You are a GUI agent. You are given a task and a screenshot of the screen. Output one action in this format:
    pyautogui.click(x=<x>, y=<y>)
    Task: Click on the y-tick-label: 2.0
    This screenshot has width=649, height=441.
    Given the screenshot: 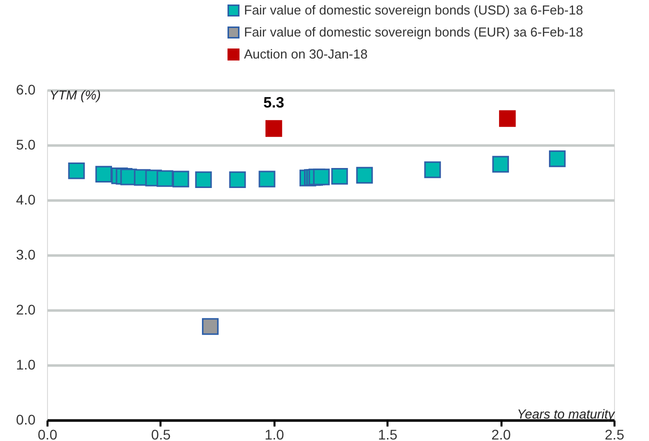 What is the action you would take?
    pyautogui.click(x=26, y=310)
    